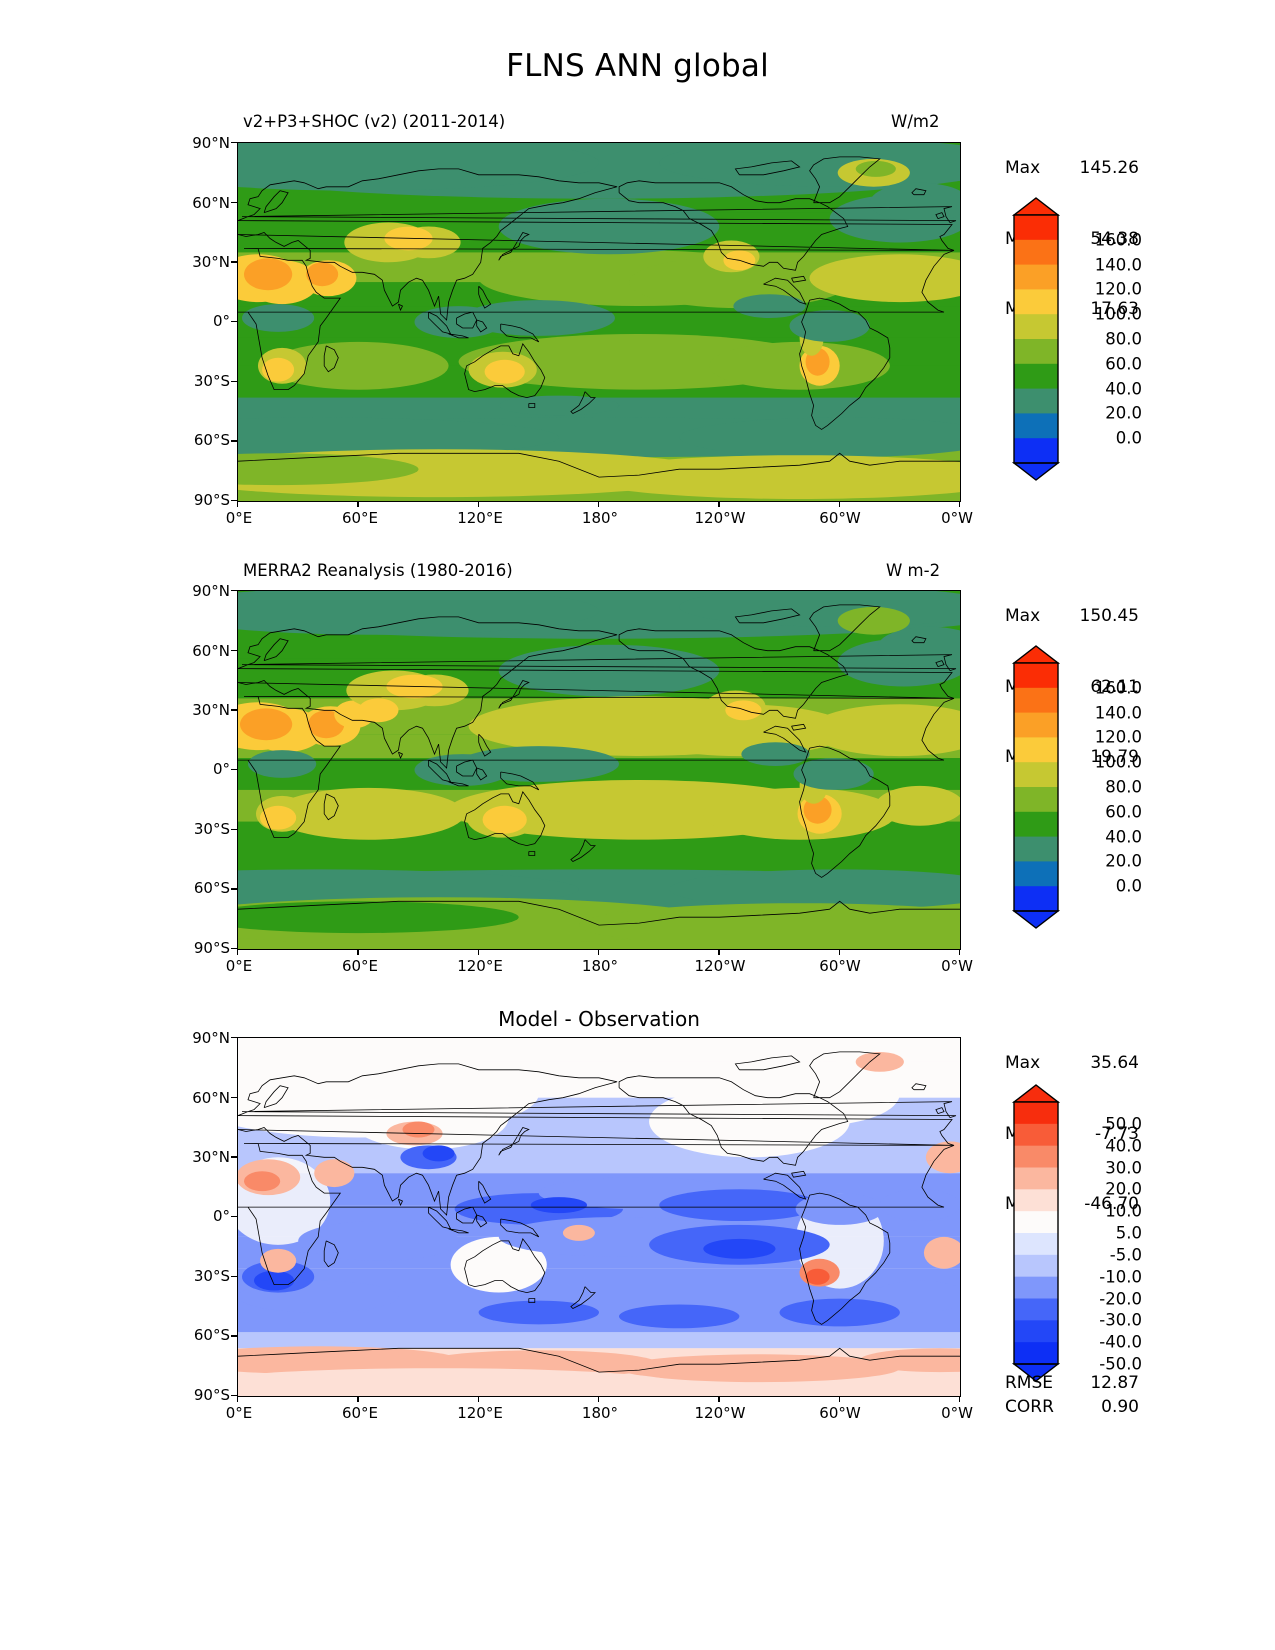 The height and width of the screenshot is (1650, 1275). Describe the element at coordinates (913, 570) in the screenshot. I see `panel-observation-units: W m-2` at that location.